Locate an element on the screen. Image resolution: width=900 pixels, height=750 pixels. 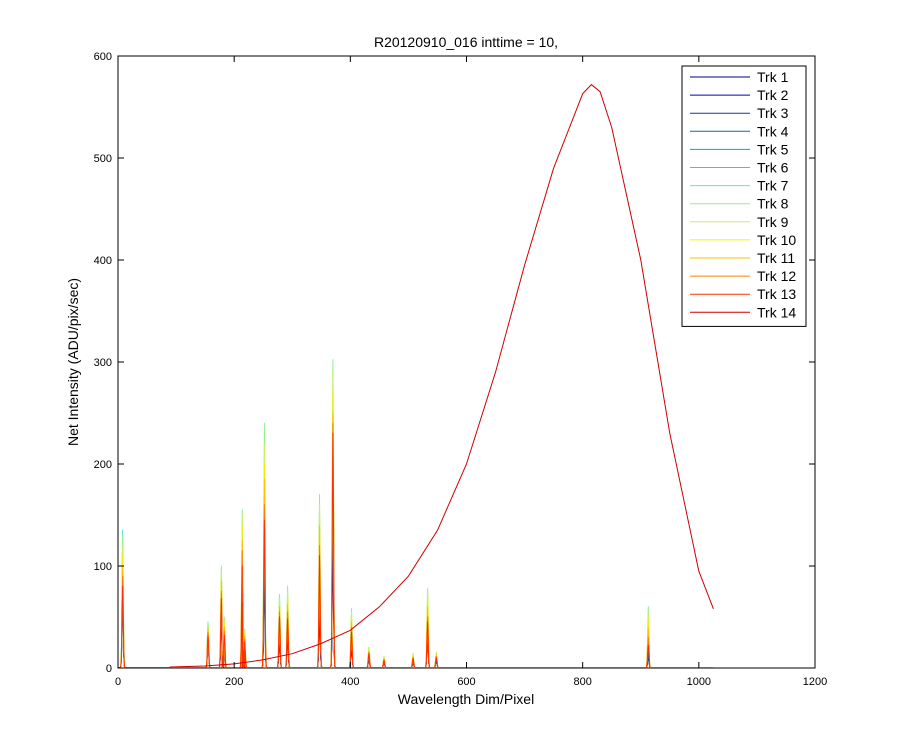
legend-entry: Trk 14 is located at coordinates (776, 312).